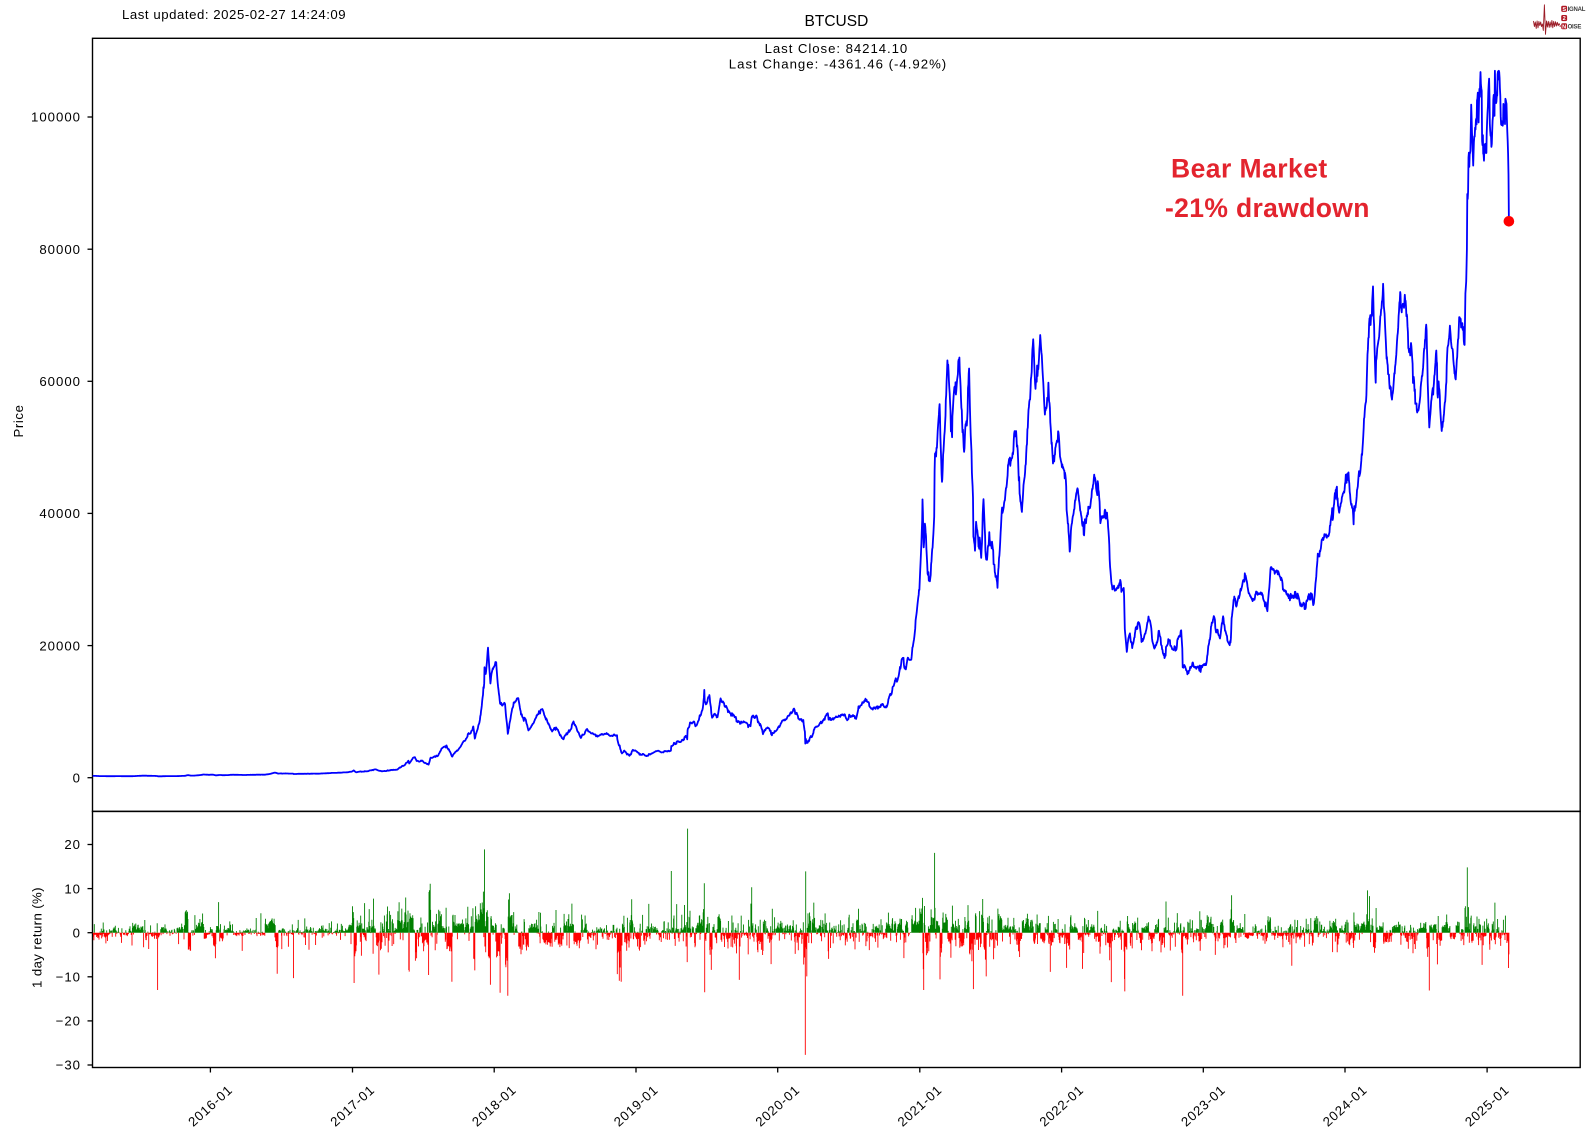  I want to click on svg-text: 40000, so click(60, 513).